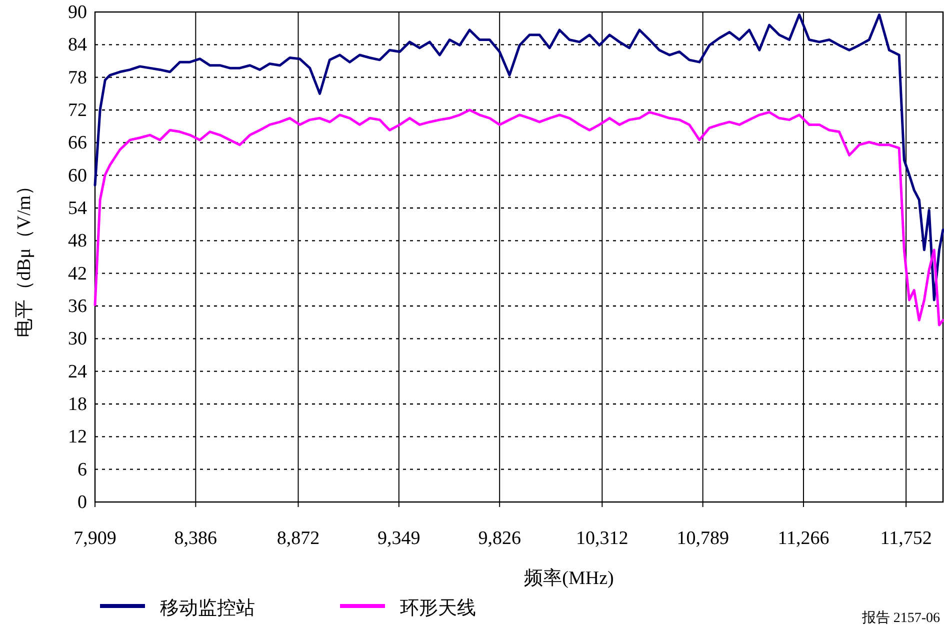 The height and width of the screenshot is (628, 944). Describe the element at coordinates (77, 306) in the screenshot. I see `y-tick-label: 36` at that location.